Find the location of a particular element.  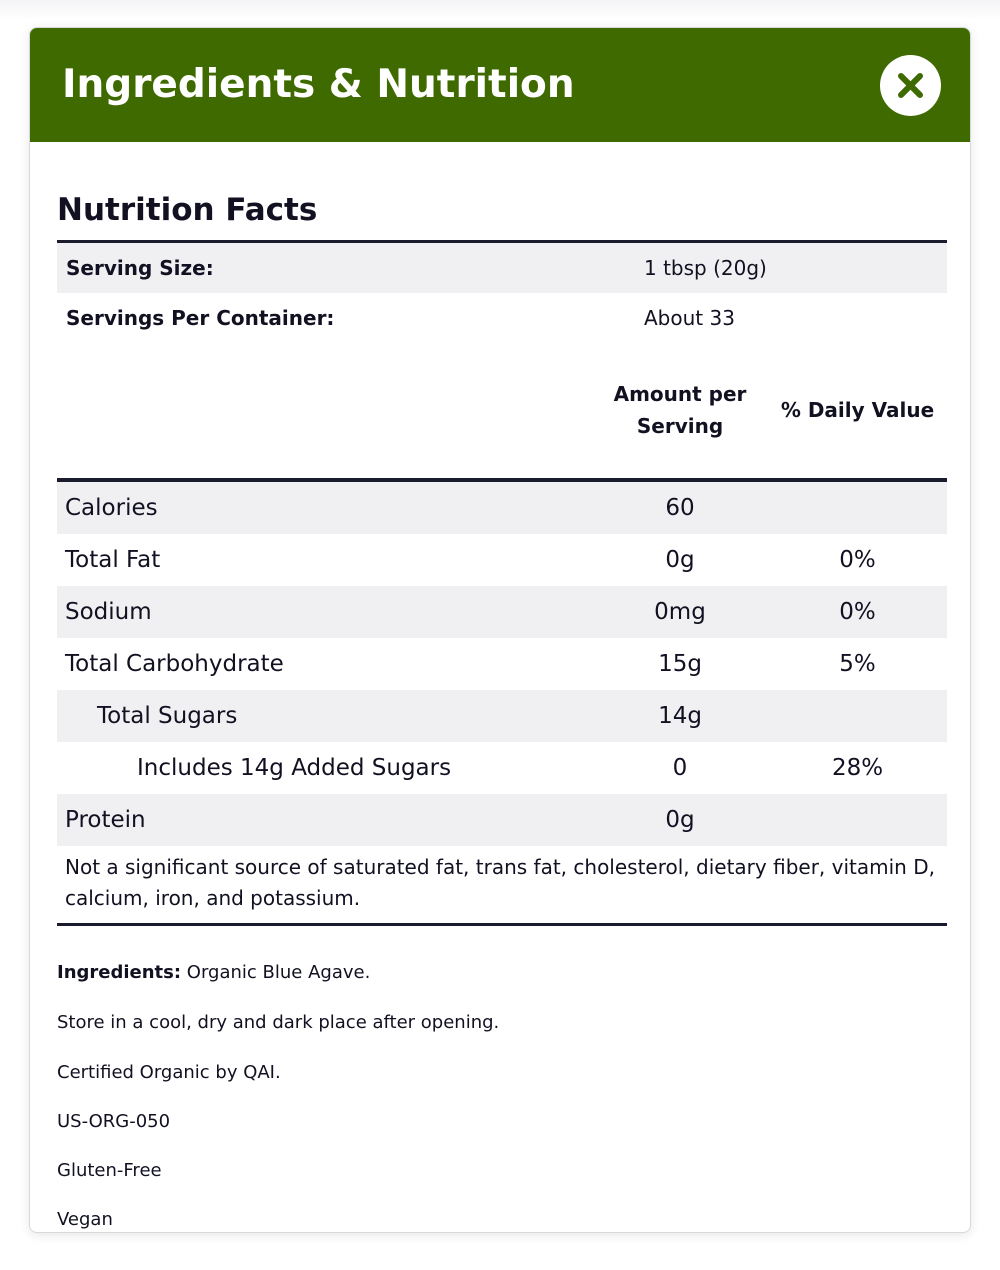

gluten-free-note: Gluten-Free is located at coordinates (109, 1170).